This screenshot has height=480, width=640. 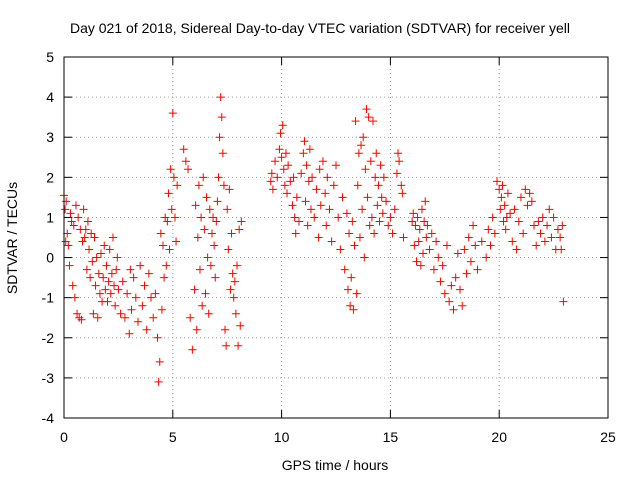 I want to click on x-axis-label: GPS time / hours, so click(x=335, y=465).